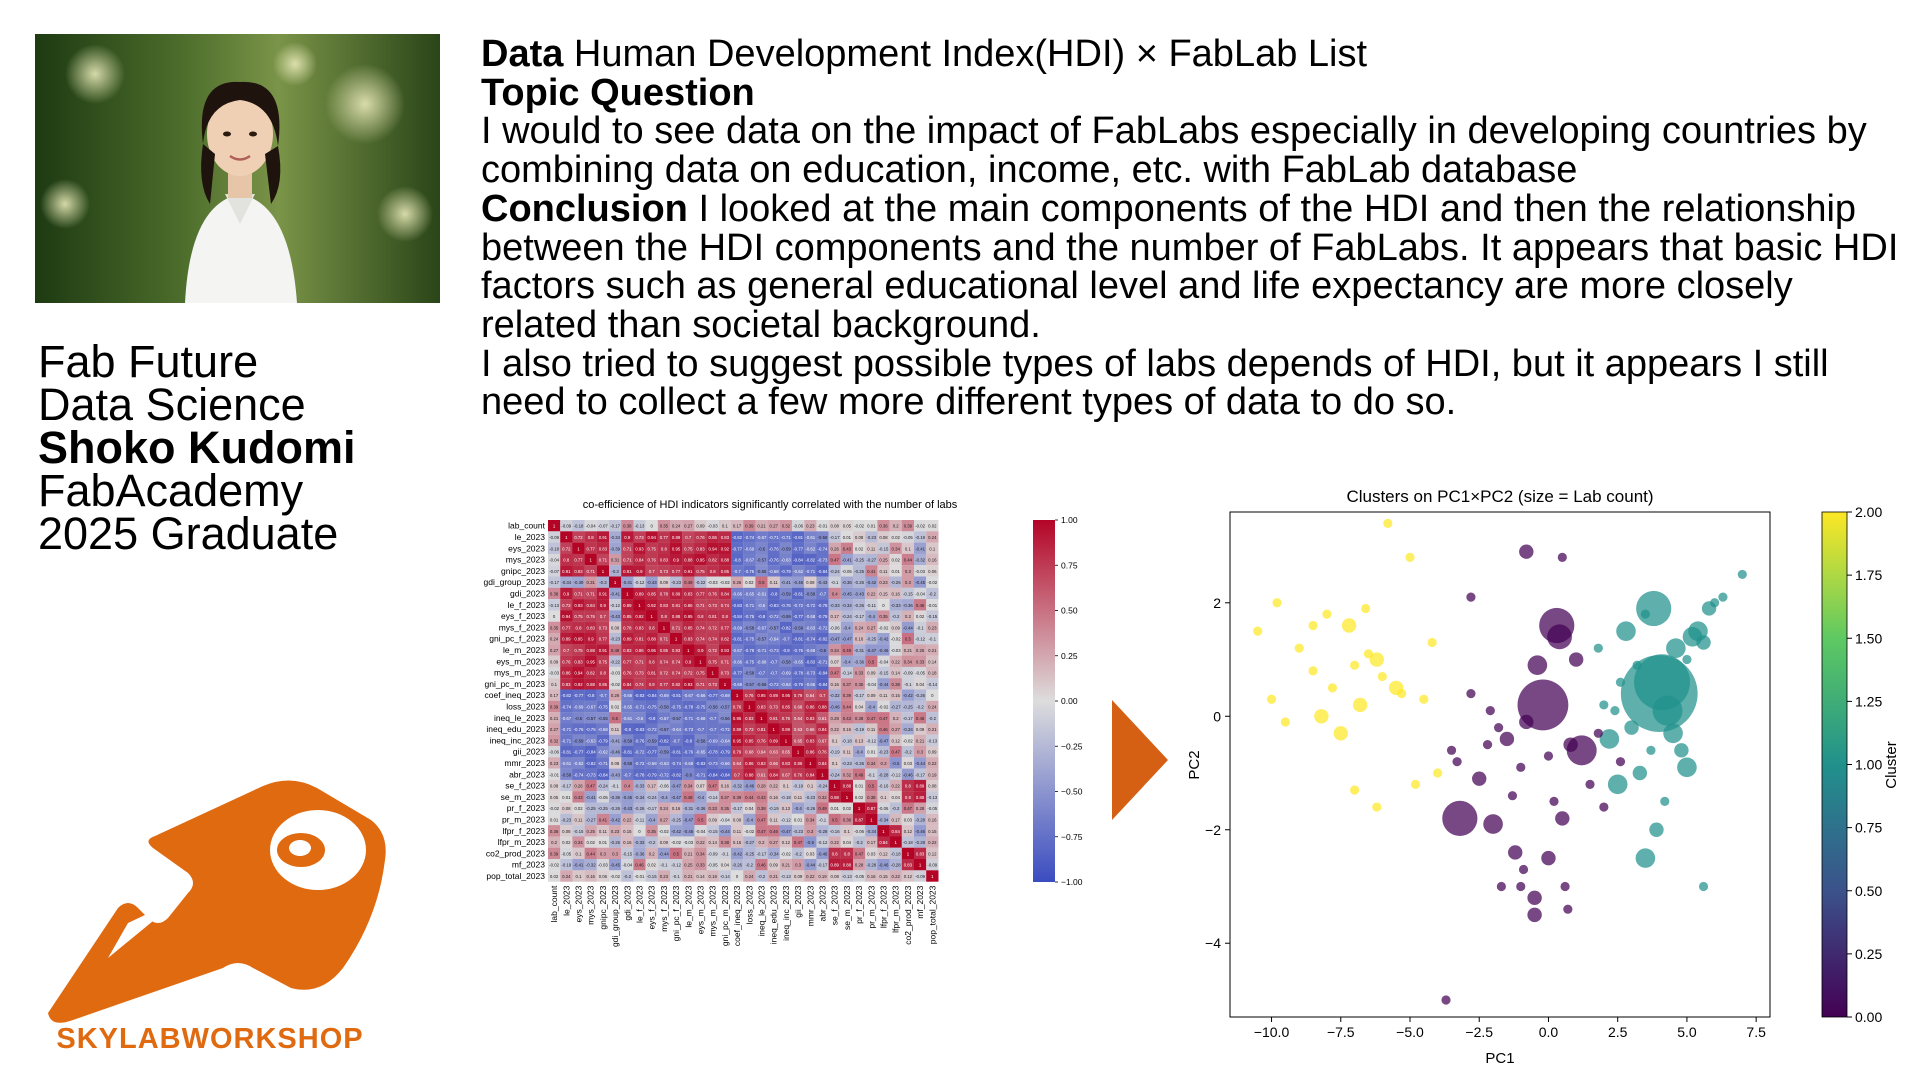 Image resolution: width=1920 pixels, height=1080 pixels. Describe the element at coordinates (798, 684) in the screenshot. I see `heatmap-cell-value: -0.79` at that location.